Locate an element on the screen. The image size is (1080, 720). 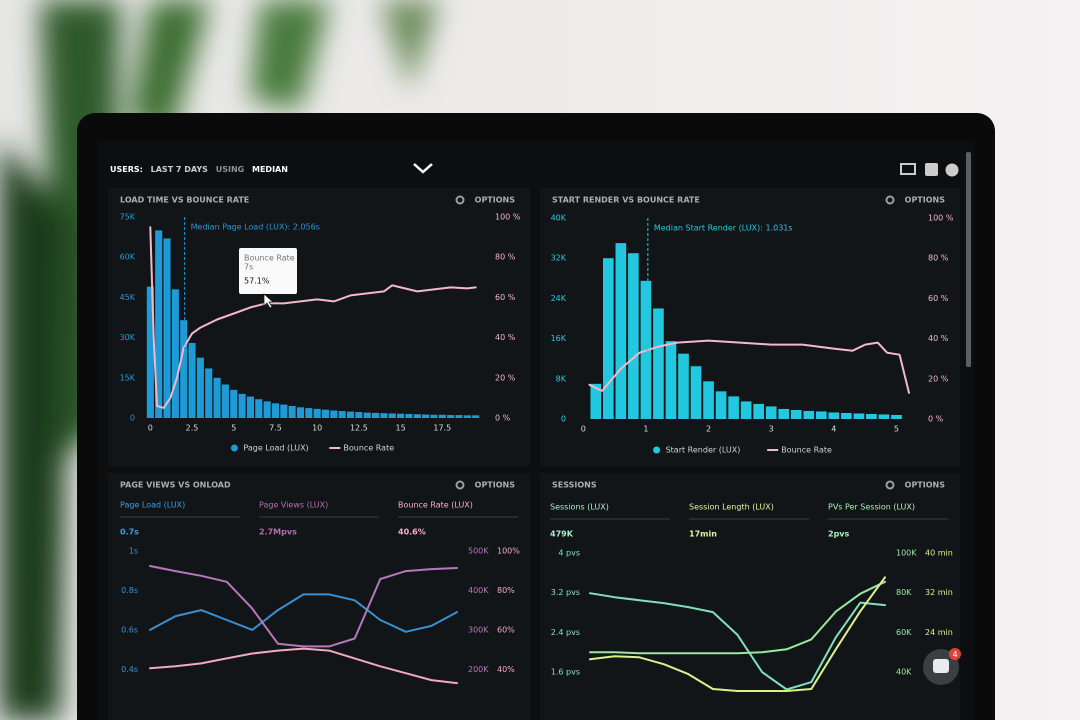
y-tick-label: 60K is located at coordinates (128, 257).